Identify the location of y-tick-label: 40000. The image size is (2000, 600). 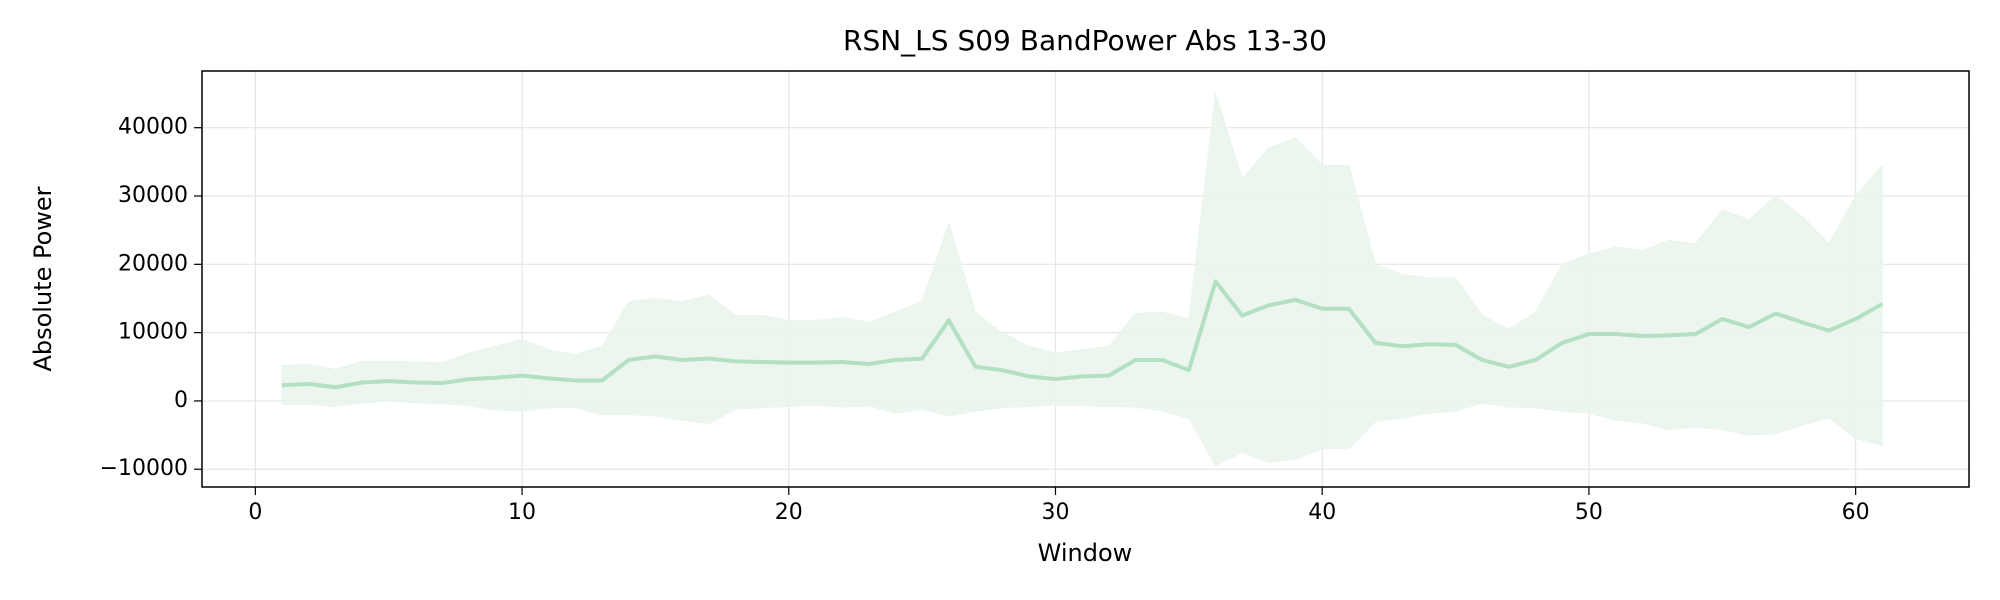
(153, 127).